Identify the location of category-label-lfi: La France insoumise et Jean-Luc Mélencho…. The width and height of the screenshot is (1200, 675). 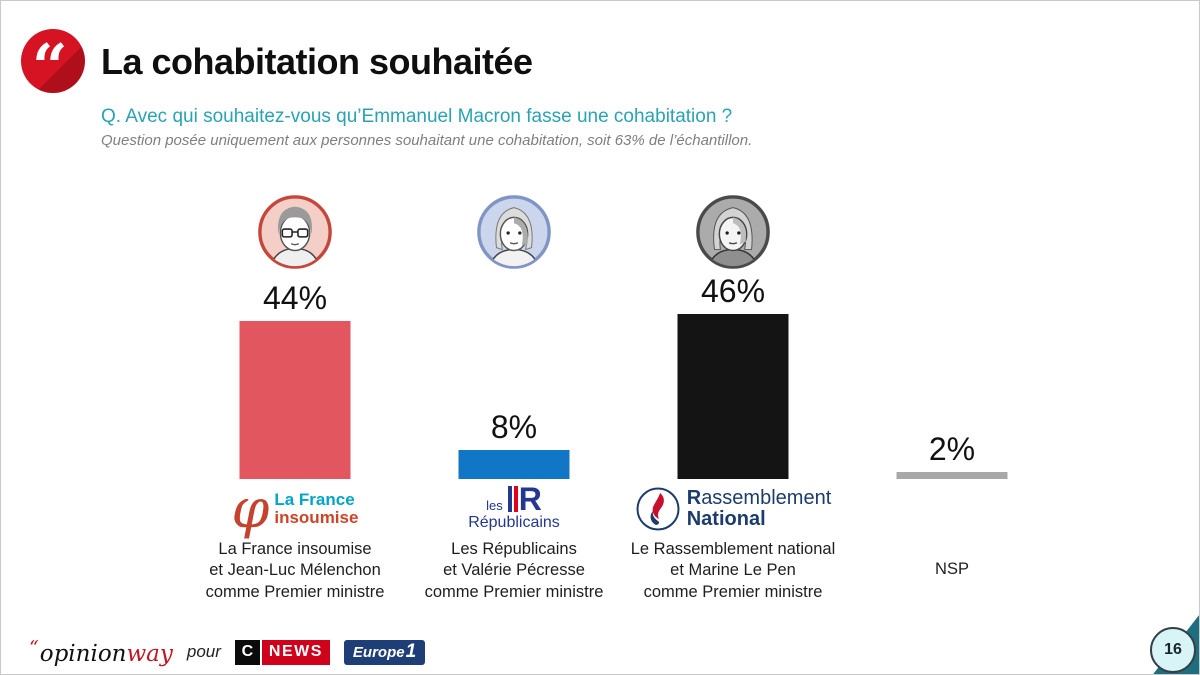
(295, 571).